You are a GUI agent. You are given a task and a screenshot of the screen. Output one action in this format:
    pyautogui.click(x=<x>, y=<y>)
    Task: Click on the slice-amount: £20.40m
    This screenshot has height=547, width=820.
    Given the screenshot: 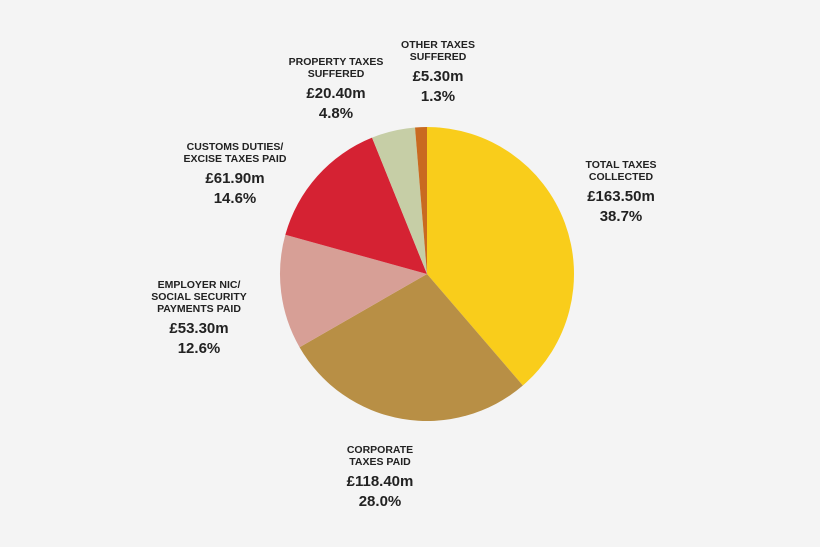 What is the action you would take?
    pyautogui.click(x=335, y=93)
    